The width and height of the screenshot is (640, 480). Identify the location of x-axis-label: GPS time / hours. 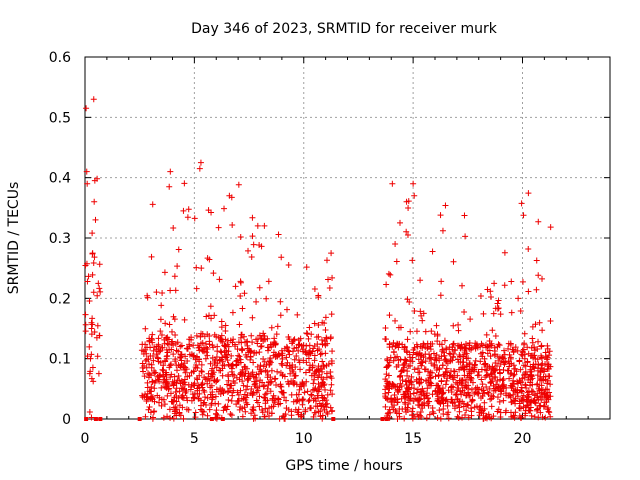
(343, 466).